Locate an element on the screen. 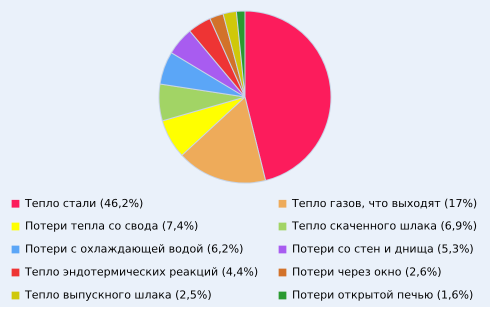  legend-label: Потери со стен и днища (5,3%) is located at coordinates (383, 249).